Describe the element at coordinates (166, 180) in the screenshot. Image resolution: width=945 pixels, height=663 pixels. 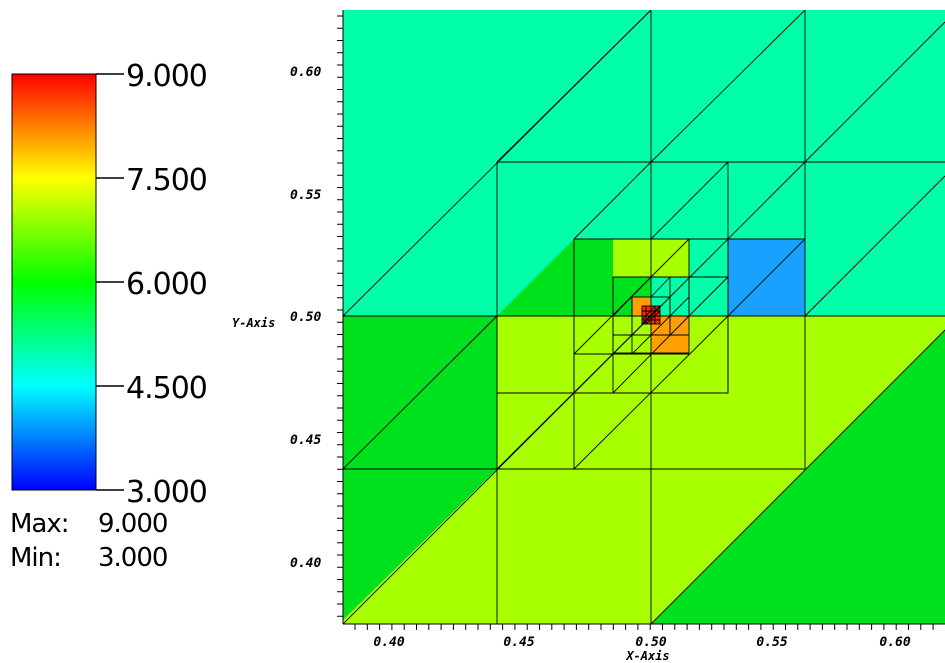
I see `legend-tick-label: 7.500` at that location.